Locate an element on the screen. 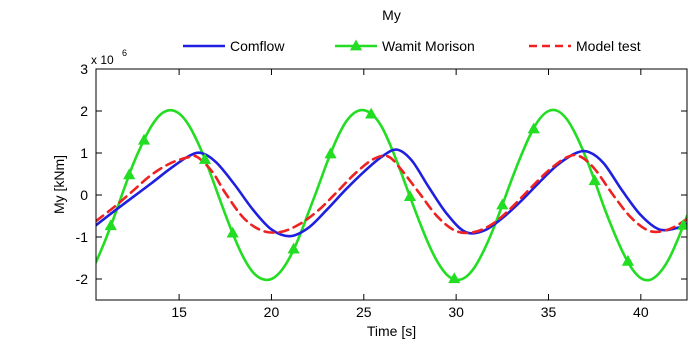 Image resolution: width=699 pixels, height=347 pixels. x-axis-label: Time [s] is located at coordinates (391, 331).